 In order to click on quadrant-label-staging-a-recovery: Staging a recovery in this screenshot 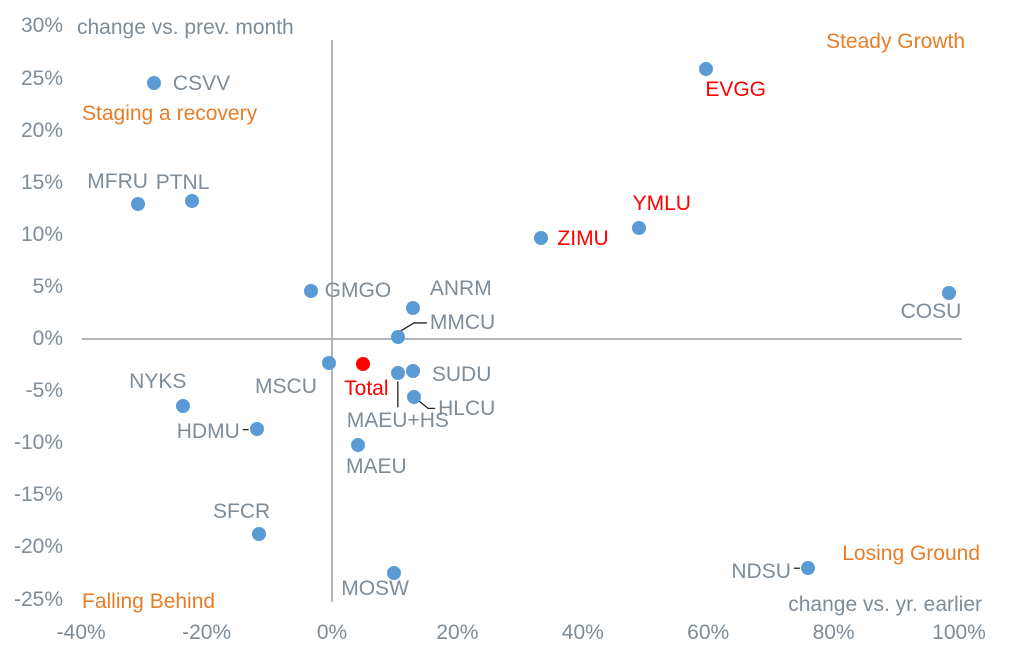, I will do `click(170, 113)`.